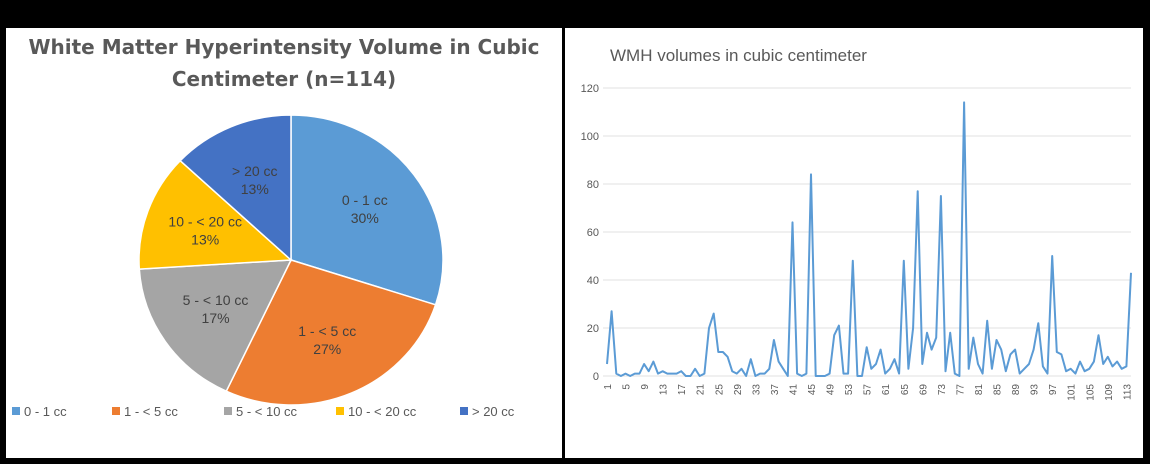 This screenshot has width=1150, height=464. I want to click on x-tick-label: 37, so click(775, 390).